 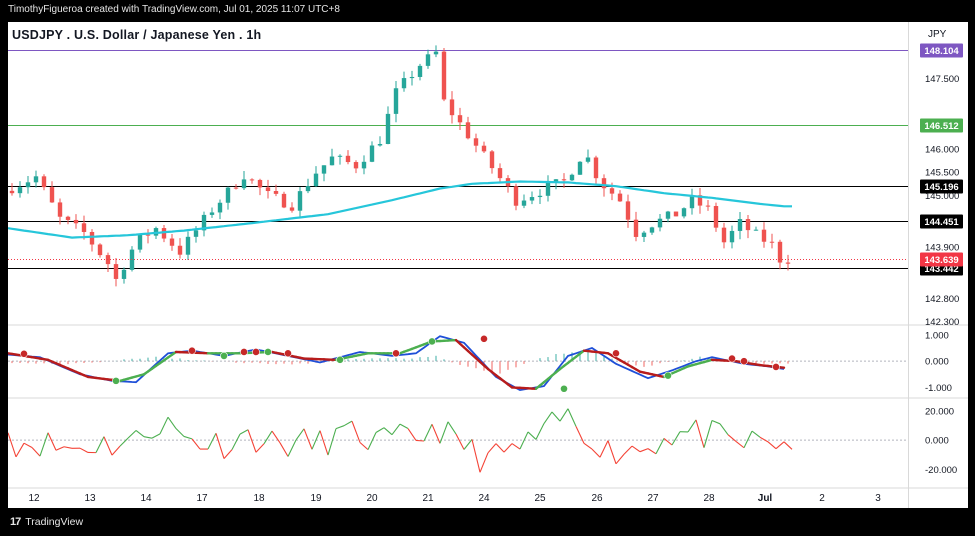 What do you see at coordinates (937, 34) in the screenshot?
I see `currency-label: JPY` at bounding box center [937, 34].